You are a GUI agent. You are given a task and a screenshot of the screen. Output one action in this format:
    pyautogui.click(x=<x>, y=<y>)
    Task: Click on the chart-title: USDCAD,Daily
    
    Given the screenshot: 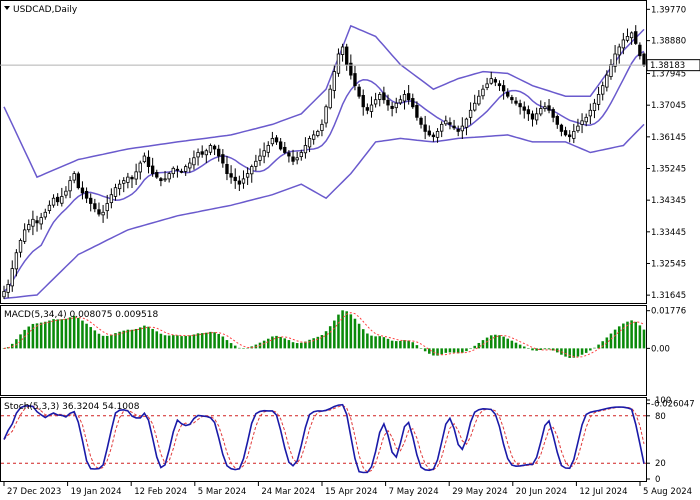 What is the action you would take?
    pyautogui.click(x=41, y=10)
    